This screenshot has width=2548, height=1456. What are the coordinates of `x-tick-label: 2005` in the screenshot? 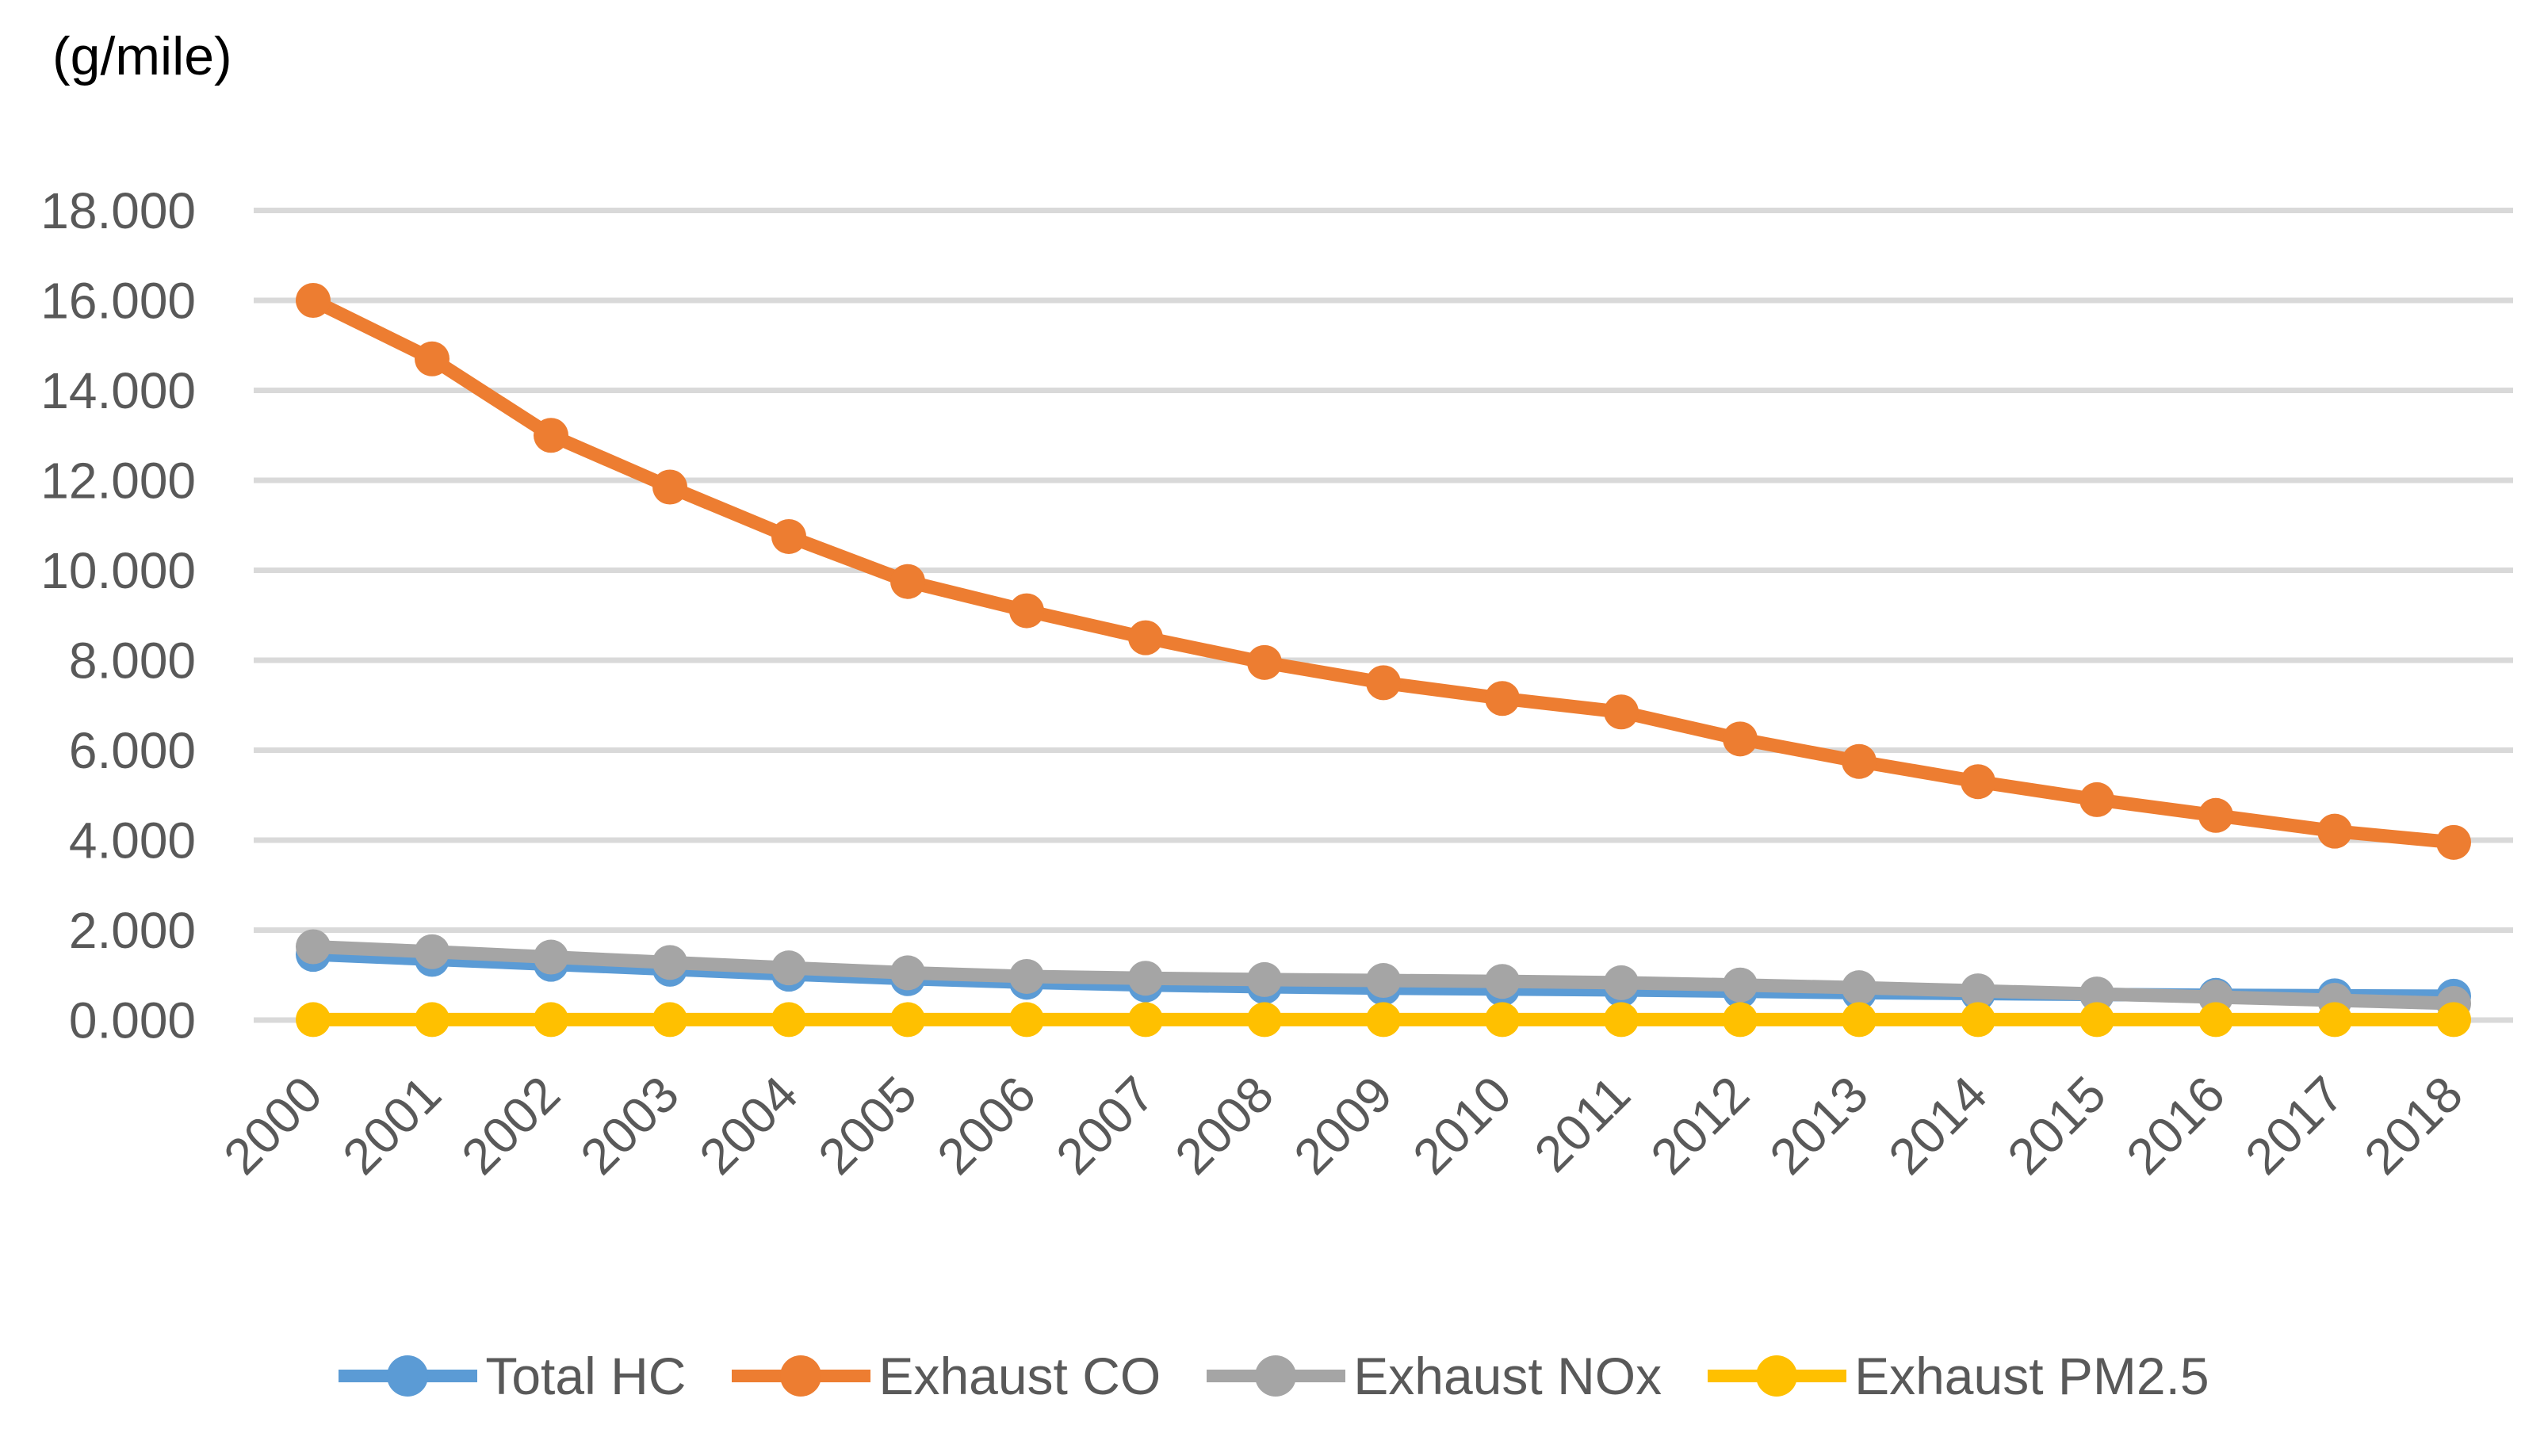 It's located at (867, 1125).